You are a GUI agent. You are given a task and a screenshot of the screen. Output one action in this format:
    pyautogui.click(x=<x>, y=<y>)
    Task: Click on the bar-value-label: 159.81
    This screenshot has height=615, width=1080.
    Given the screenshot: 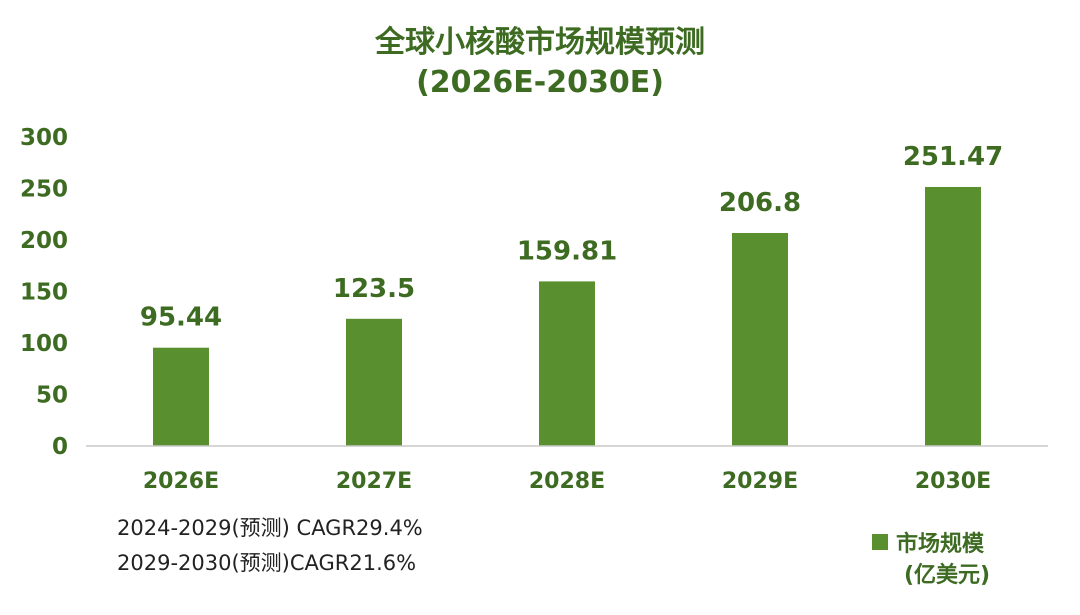 What is the action you would take?
    pyautogui.click(x=567, y=251)
    